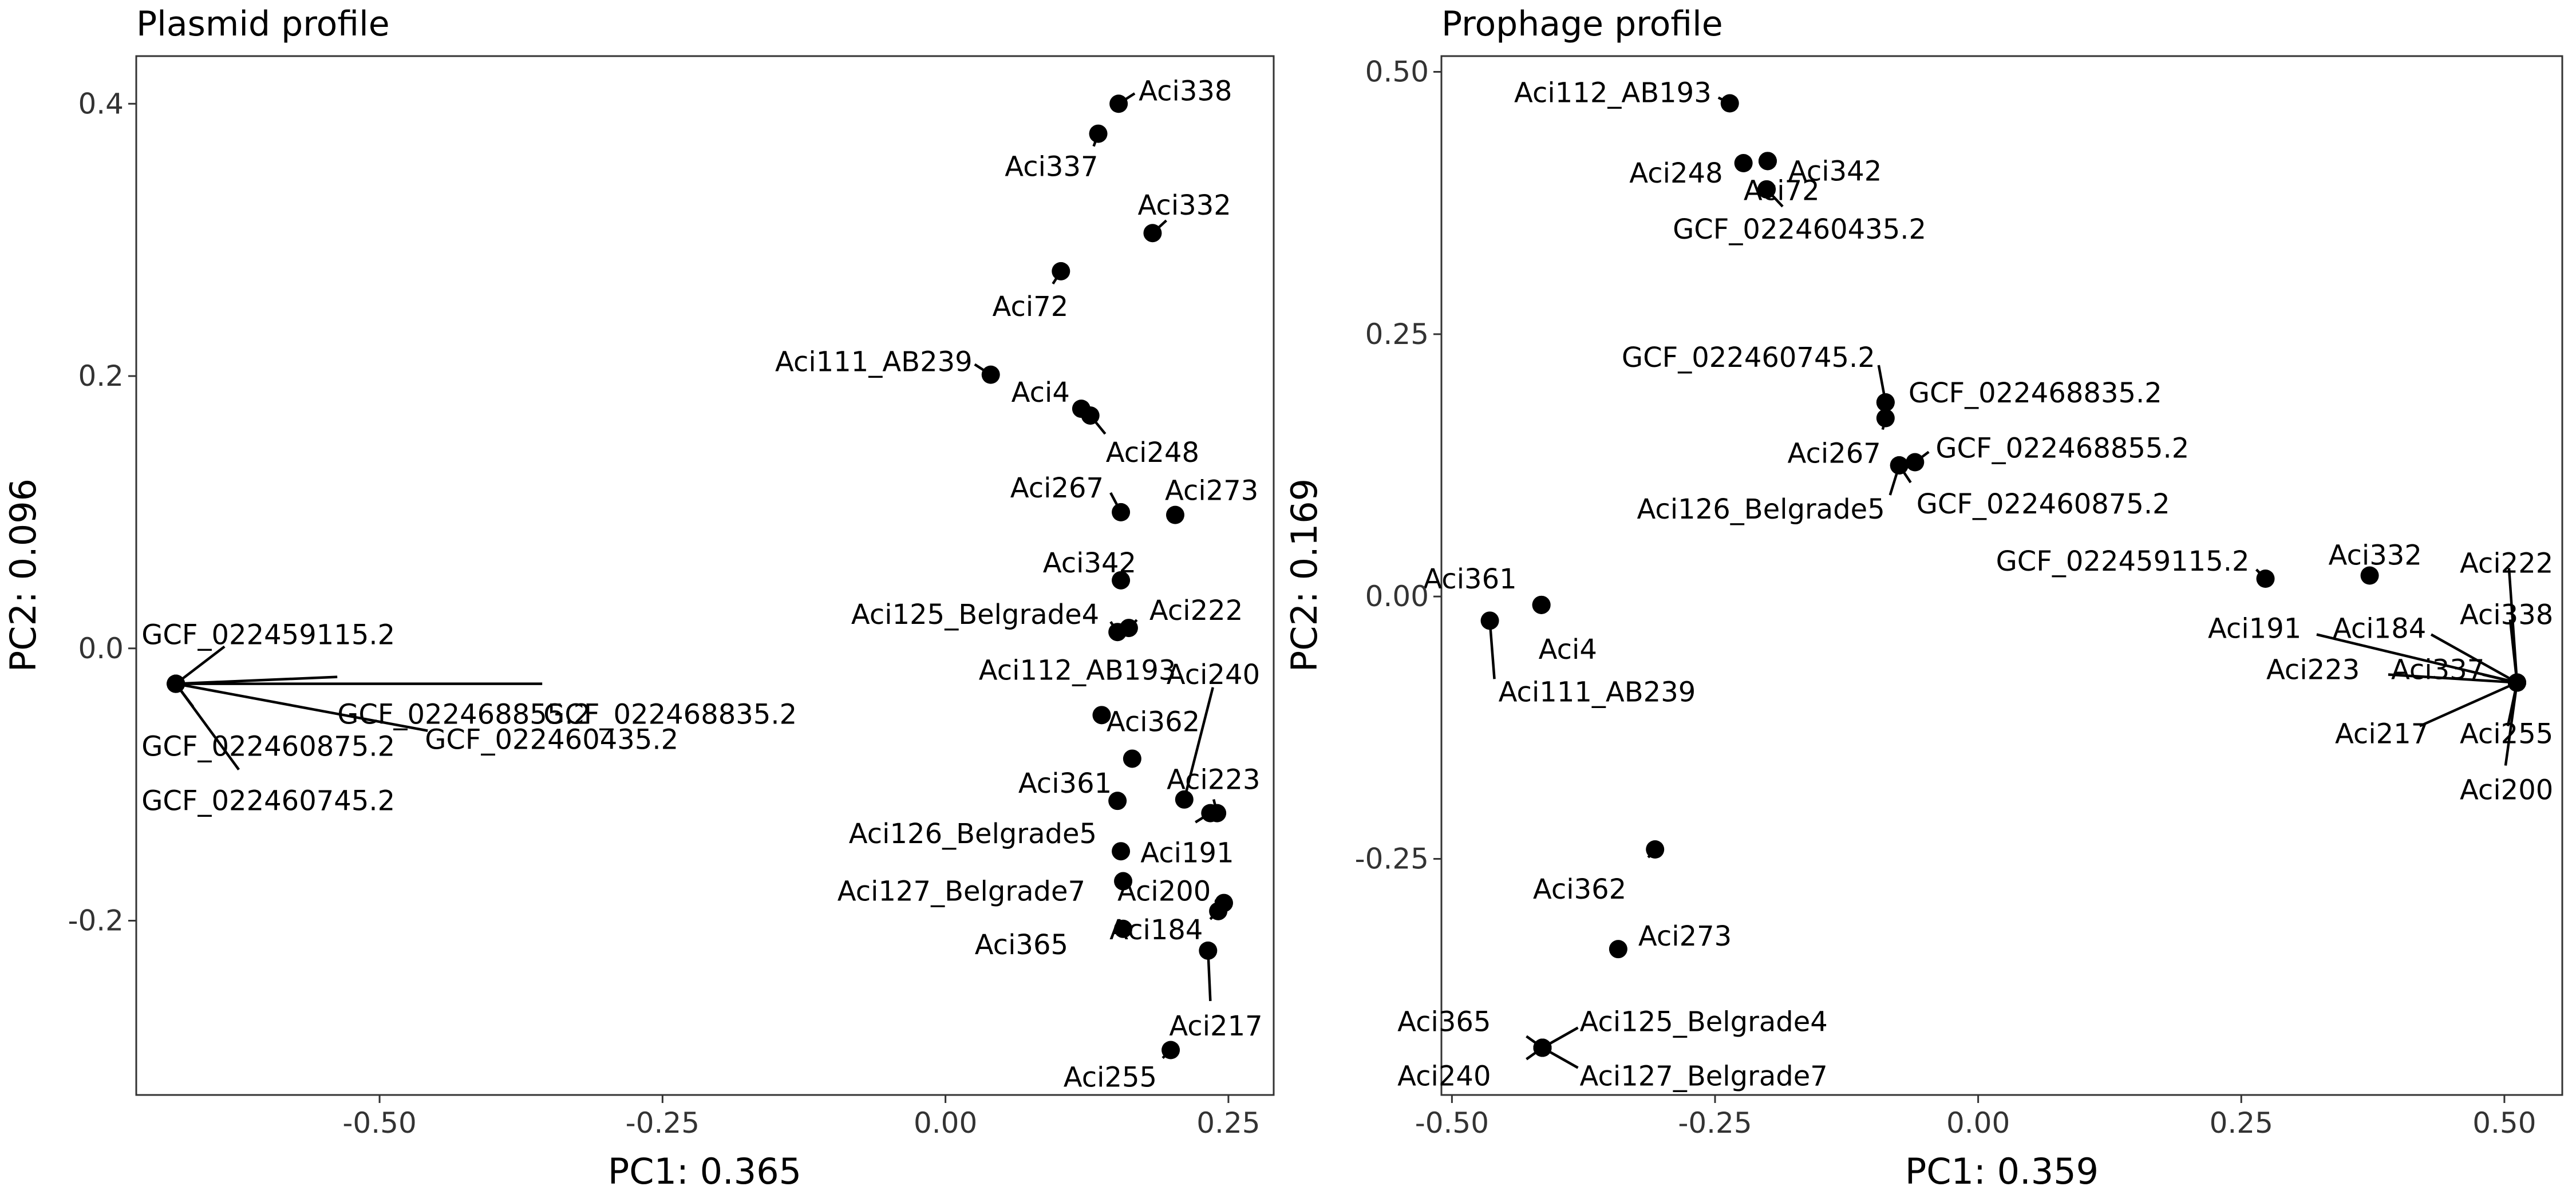 This screenshot has width=2576, height=1202. I want to click on point-label: Aci125_Belgrade4, so click(975, 615).